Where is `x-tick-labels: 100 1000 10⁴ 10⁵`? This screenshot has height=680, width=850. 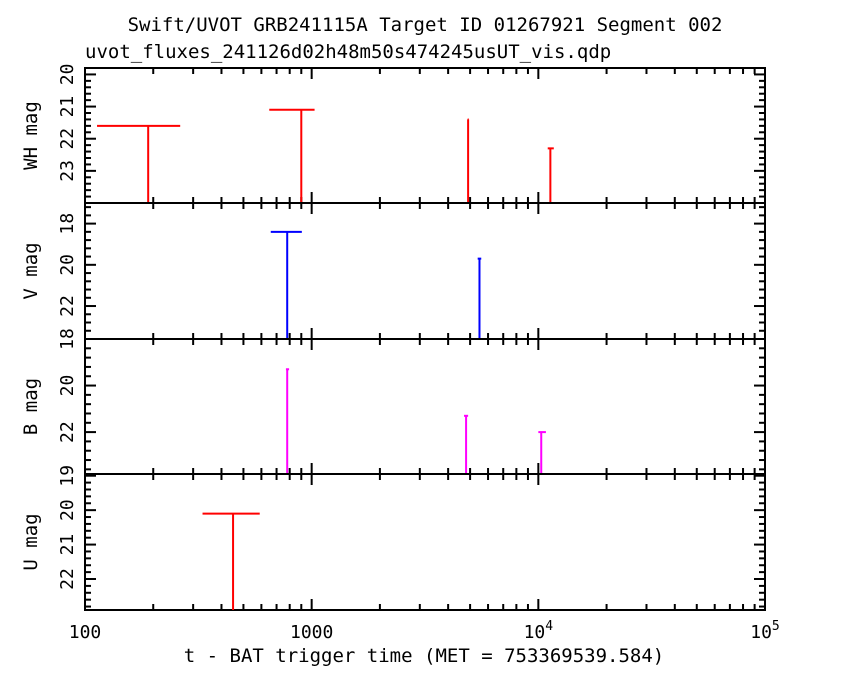
x-tick-labels: 100 1000 10⁴ 10⁵ is located at coordinates (424, 631).